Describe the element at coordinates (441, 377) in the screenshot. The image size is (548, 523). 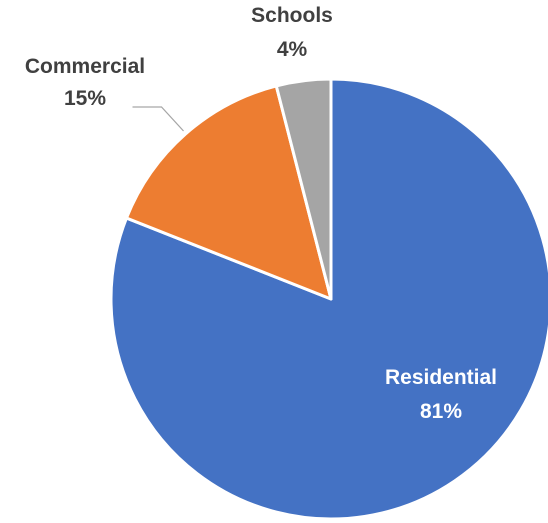
I see `slice-label-residential: Residential` at that location.